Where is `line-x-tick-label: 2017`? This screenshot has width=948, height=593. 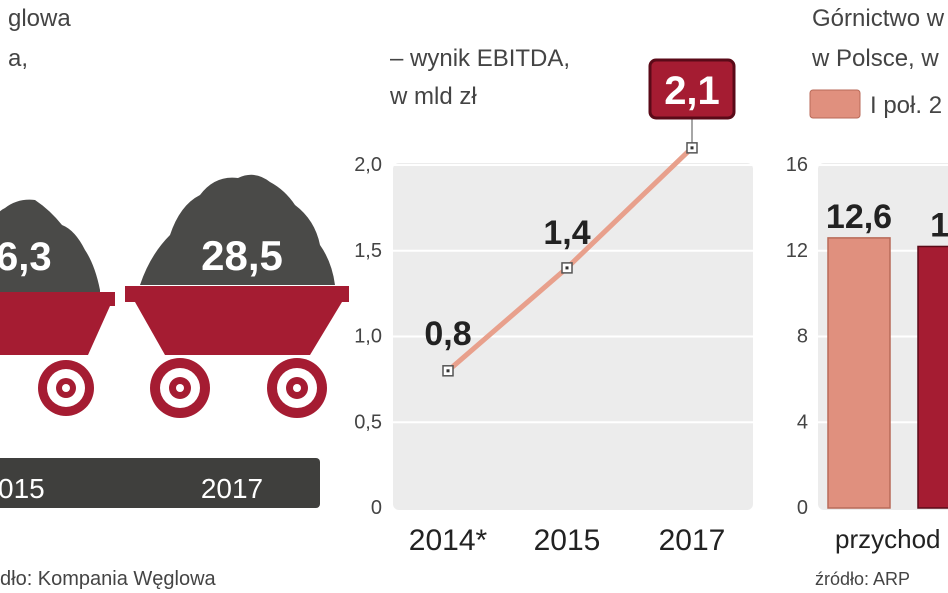
line-x-tick-label: 2017 is located at coordinates (692, 540).